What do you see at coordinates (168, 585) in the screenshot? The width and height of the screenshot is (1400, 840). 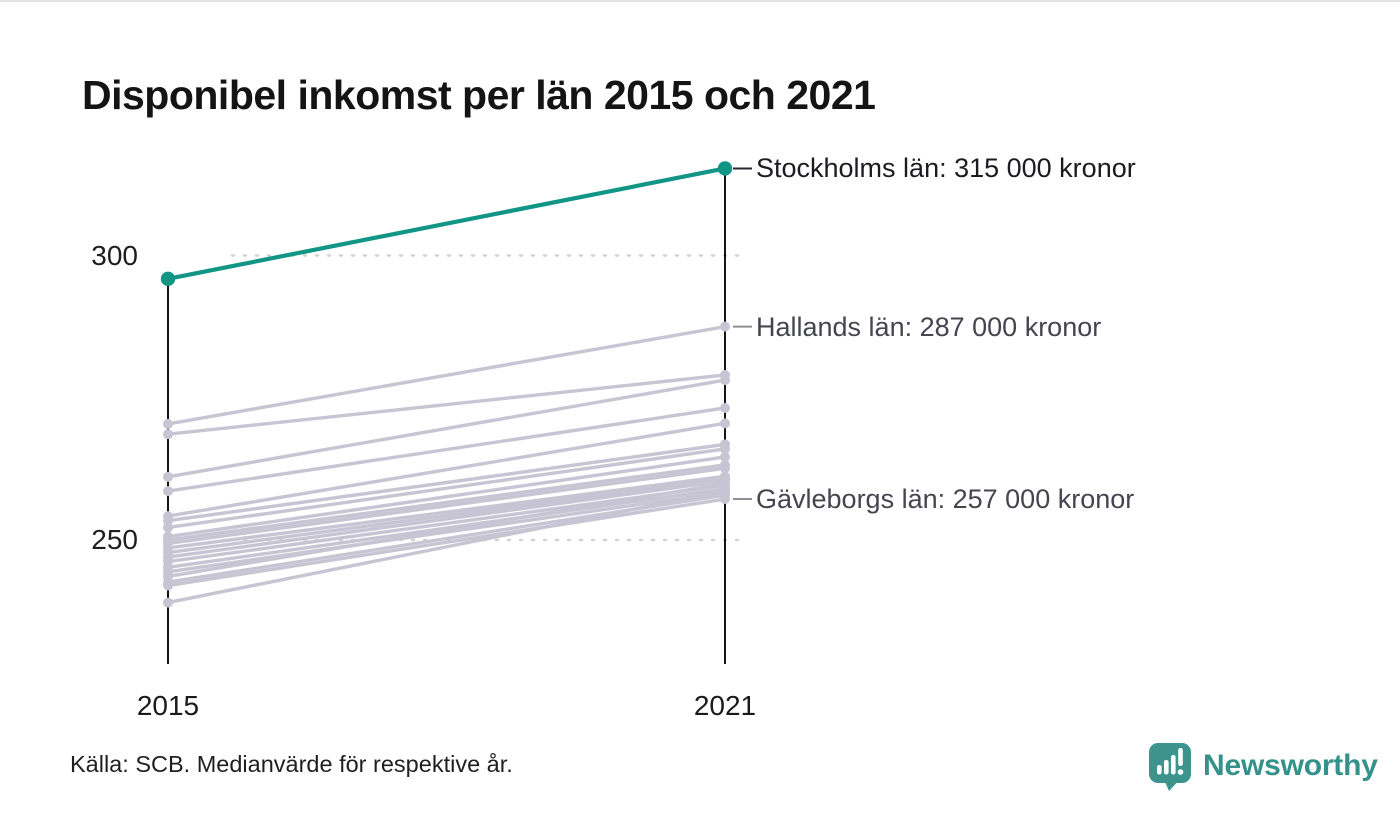 I see `dot-2015-gävleborgs-län` at bounding box center [168, 585].